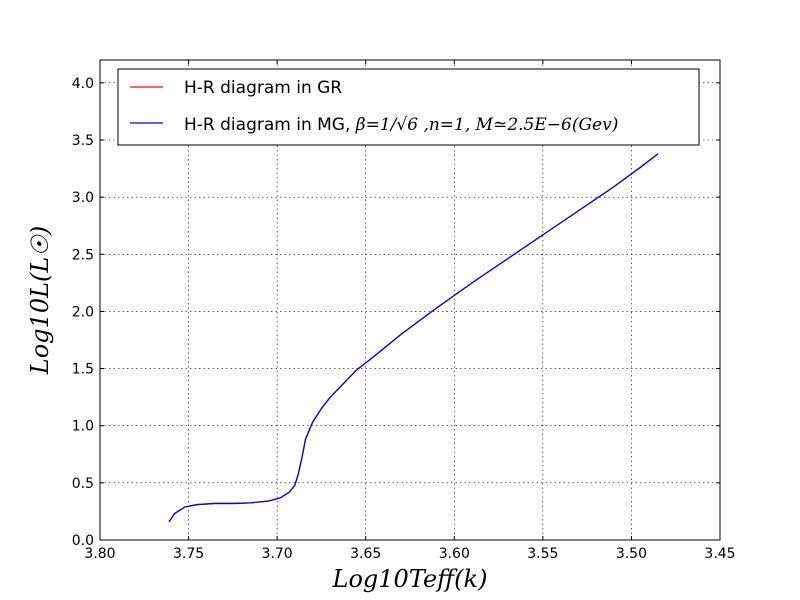  I want to click on x-tick-label: 3.70, so click(277, 554).